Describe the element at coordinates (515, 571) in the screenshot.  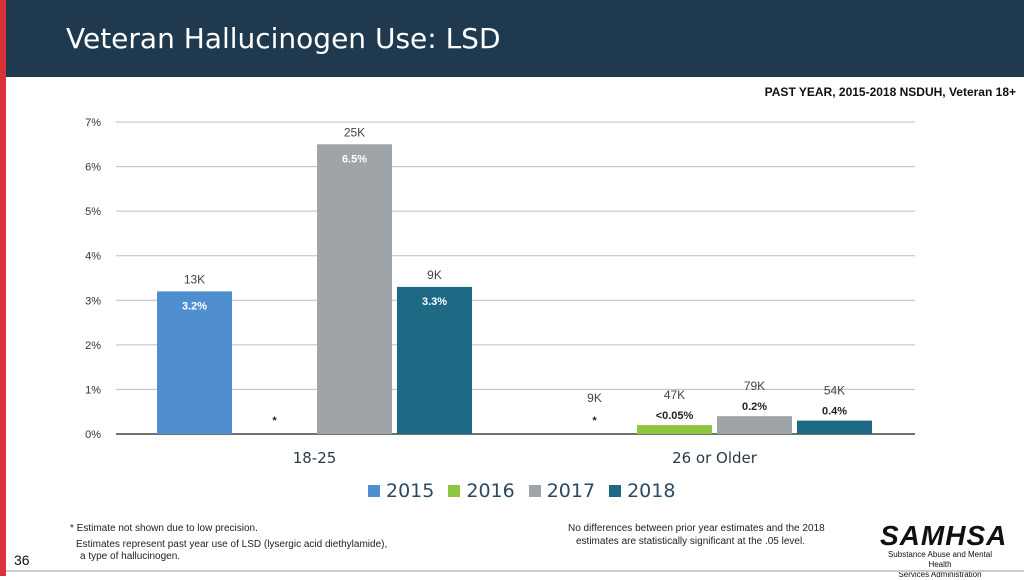
I see `footer-divider` at that location.